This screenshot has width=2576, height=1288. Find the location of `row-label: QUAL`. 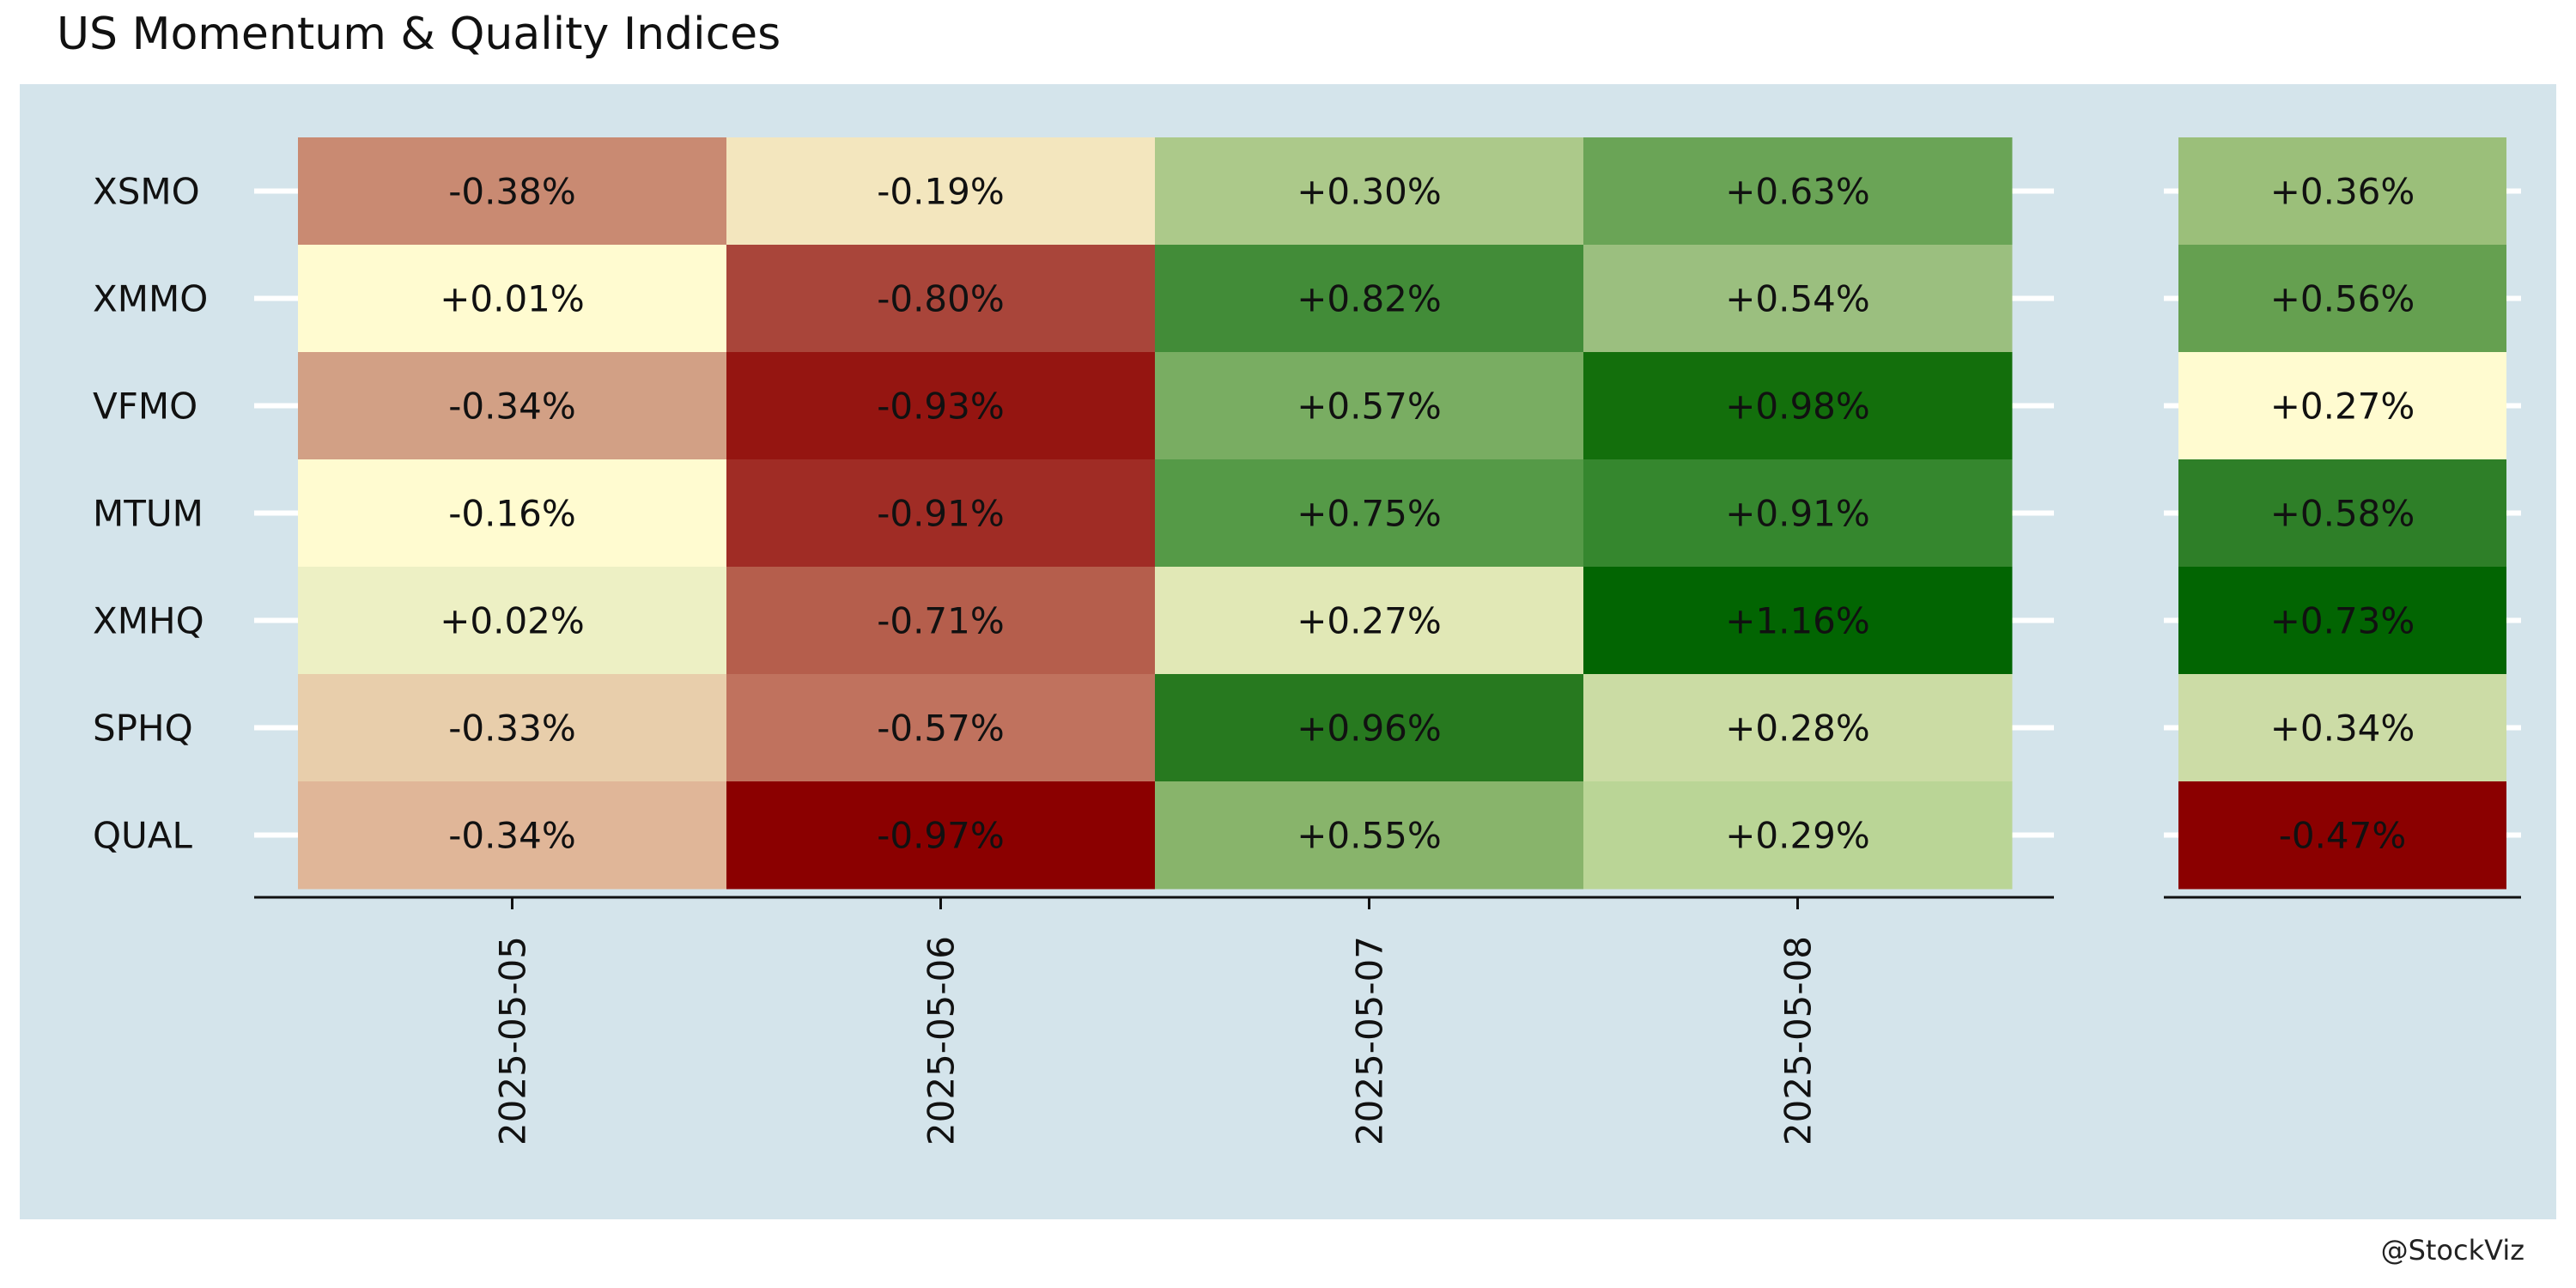

row-label: QUAL is located at coordinates (143, 836).